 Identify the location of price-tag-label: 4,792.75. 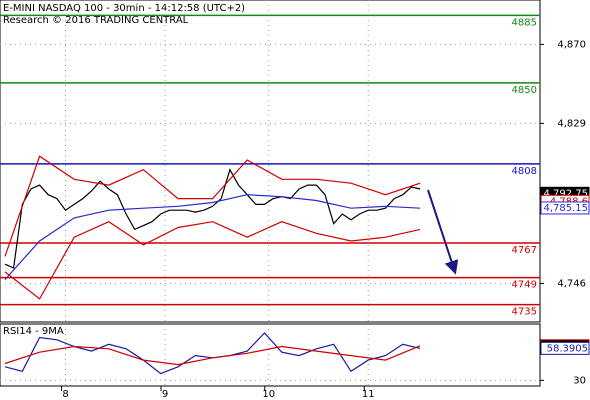
(565, 193).